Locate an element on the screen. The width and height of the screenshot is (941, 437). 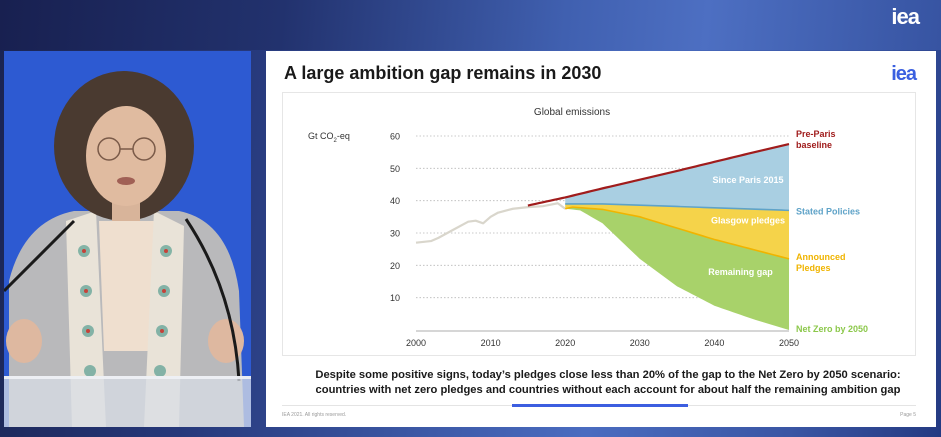
scarf-right is located at coordinates (164, 319).